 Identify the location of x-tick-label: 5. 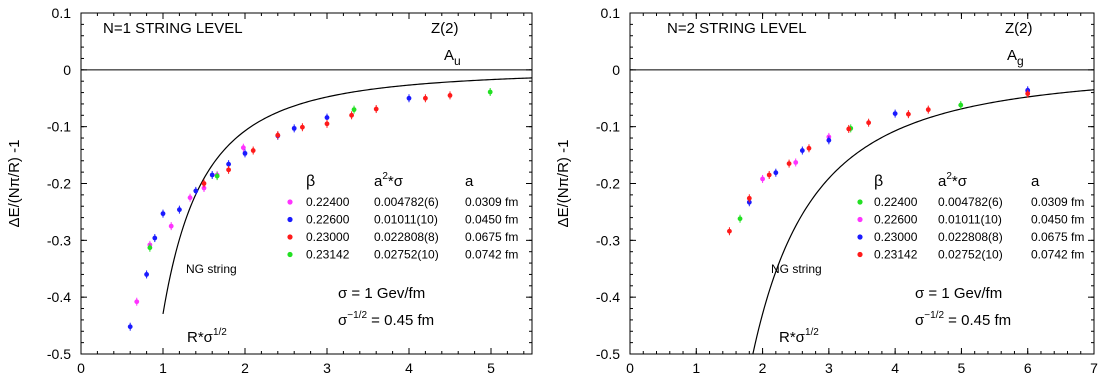
(491, 368).